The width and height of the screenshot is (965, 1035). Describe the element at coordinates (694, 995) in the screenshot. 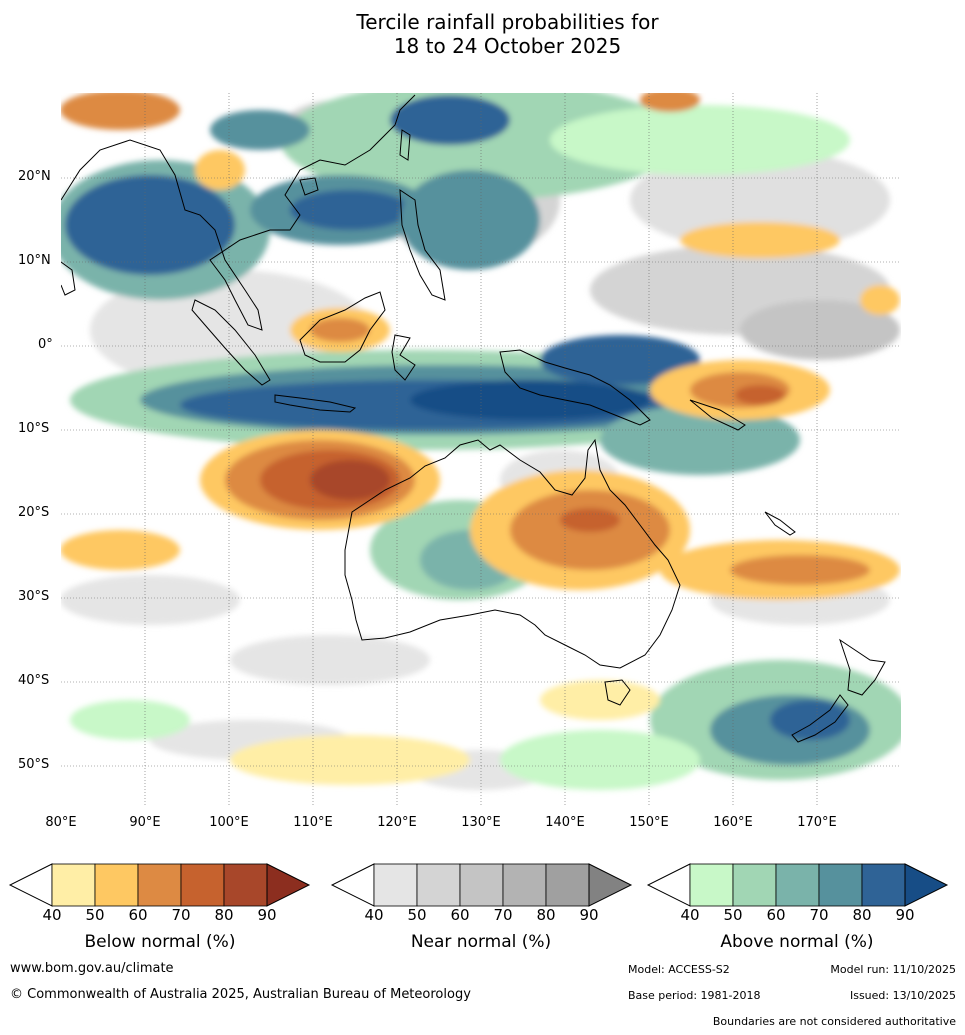

I see `footer-base-period: Base period: 1981-2018` at that location.